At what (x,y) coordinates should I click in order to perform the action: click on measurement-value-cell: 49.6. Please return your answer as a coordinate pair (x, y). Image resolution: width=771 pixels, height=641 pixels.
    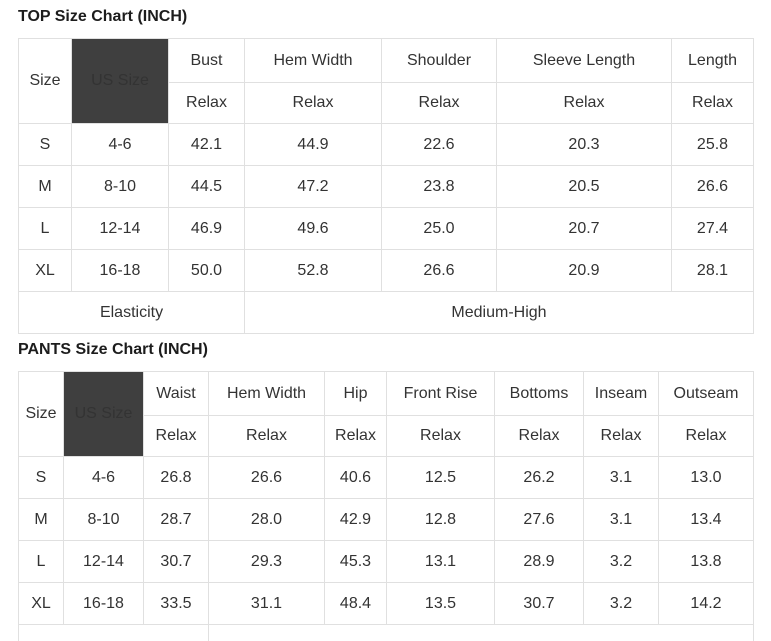
    Looking at the image, I should click on (313, 228).